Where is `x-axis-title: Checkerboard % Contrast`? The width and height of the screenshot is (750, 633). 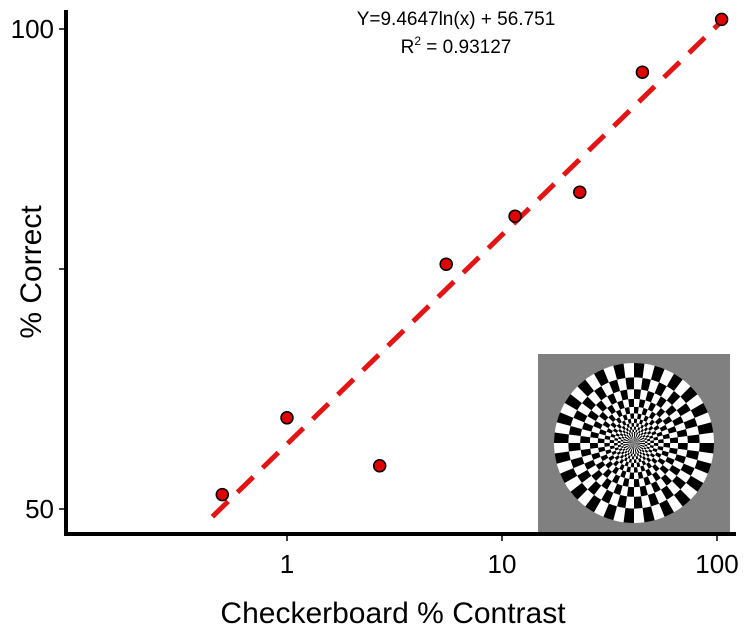
x-axis-title: Checkerboard % Contrast is located at coordinates (393, 613).